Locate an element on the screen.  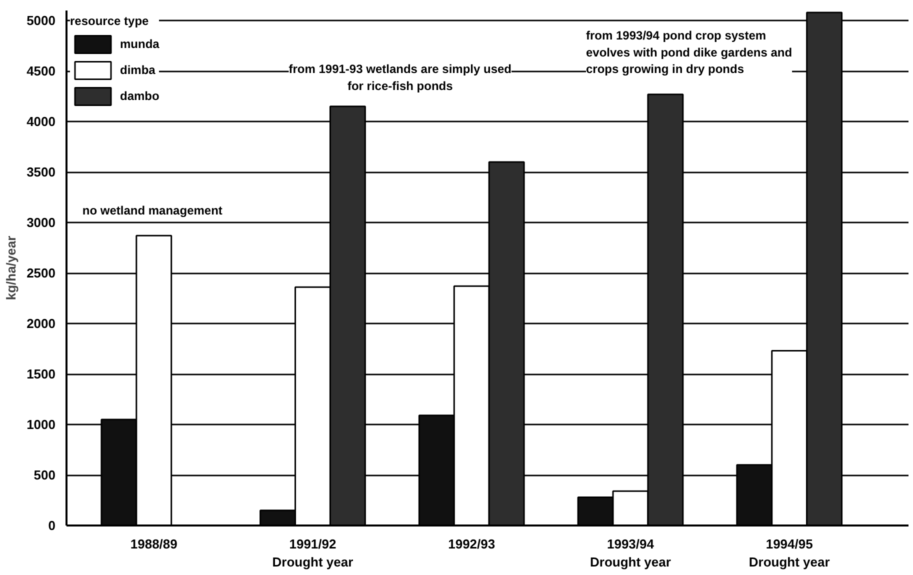
annotation: from 1991-93 wetlands are simply used for rice-fish ponds is located at coordinates (400, 77).